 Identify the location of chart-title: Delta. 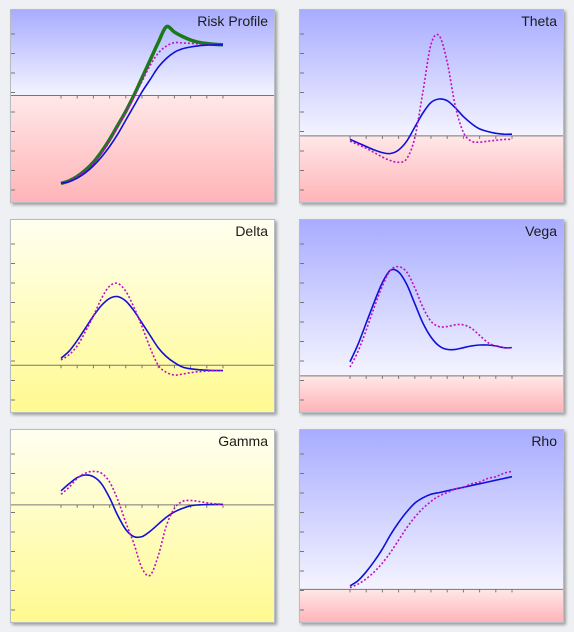
(251, 231).